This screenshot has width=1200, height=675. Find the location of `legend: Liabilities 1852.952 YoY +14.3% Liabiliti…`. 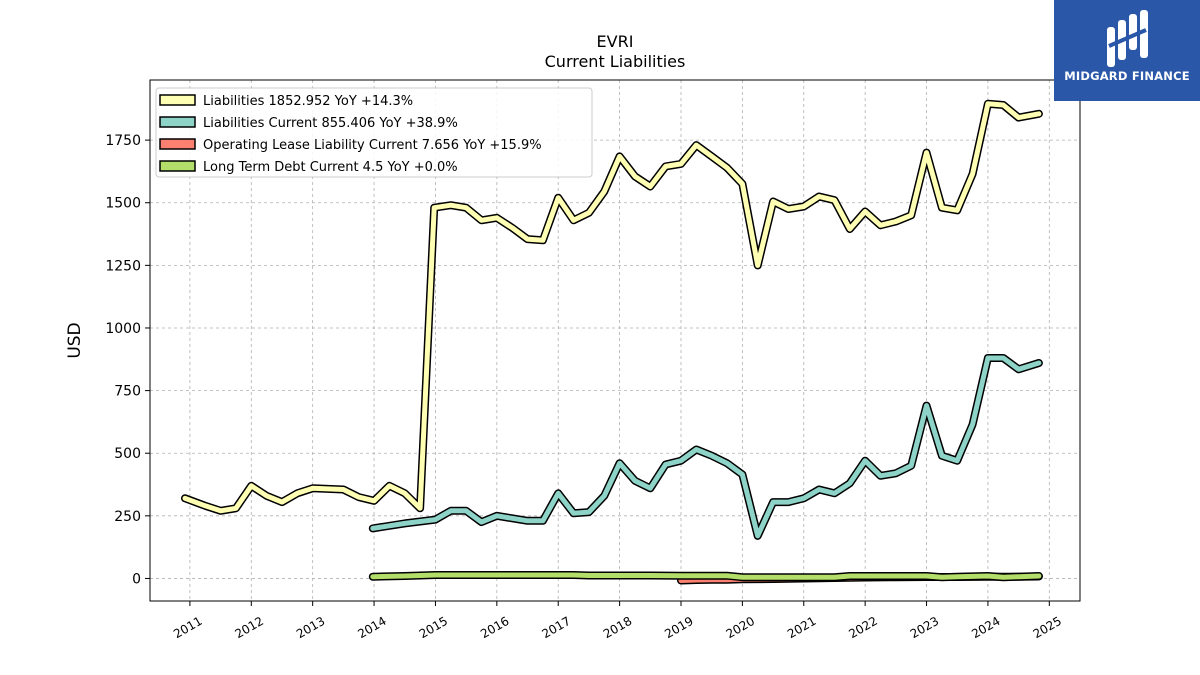

legend: Liabilities 1852.952 YoY +14.3% Liabiliti… is located at coordinates (374, 132).